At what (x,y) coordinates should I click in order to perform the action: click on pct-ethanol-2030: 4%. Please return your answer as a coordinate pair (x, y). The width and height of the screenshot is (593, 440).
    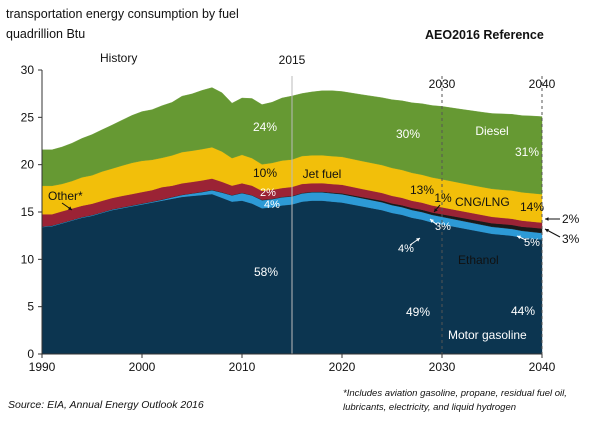
    Looking at the image, I should click on (406, 249).